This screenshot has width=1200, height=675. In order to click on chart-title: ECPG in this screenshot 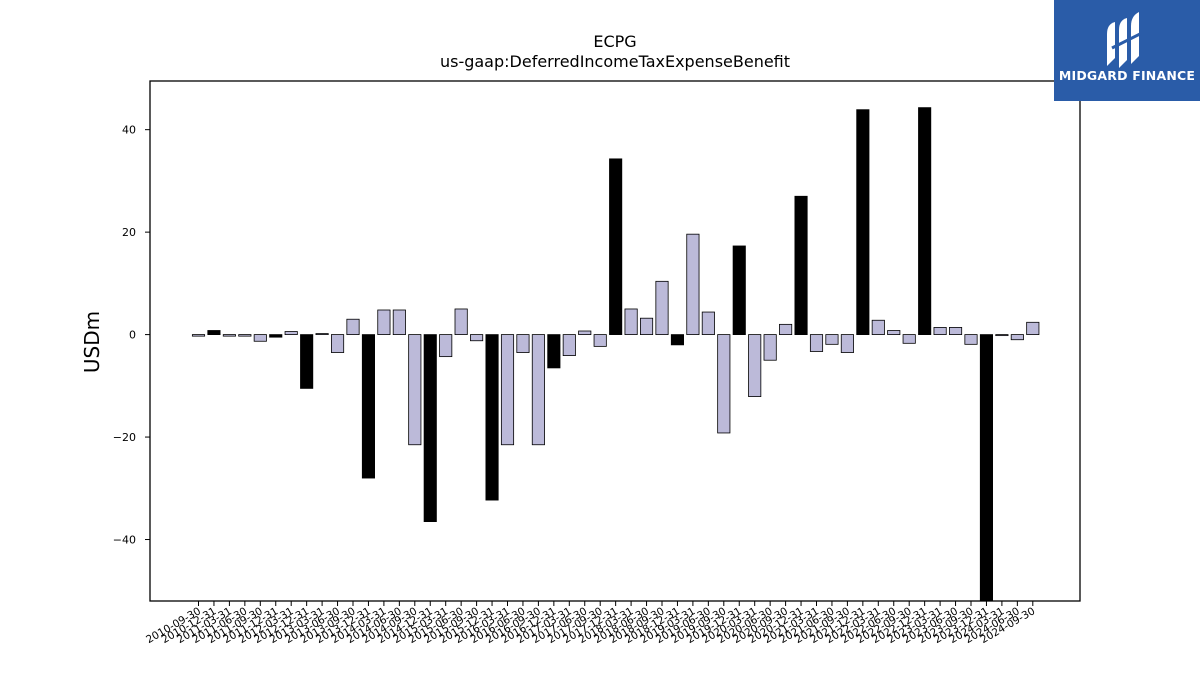, I will do `click(615, 41)`.